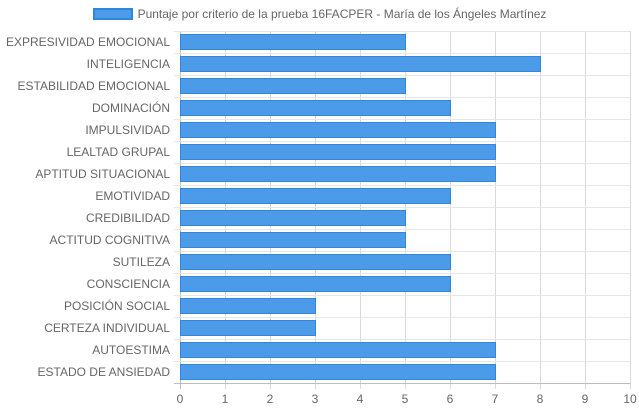 The height and width of the screenshot is (411, 639). Describe the element at coordinates (112, 14) in the screenshot. I see `legend-swatch` at that location.